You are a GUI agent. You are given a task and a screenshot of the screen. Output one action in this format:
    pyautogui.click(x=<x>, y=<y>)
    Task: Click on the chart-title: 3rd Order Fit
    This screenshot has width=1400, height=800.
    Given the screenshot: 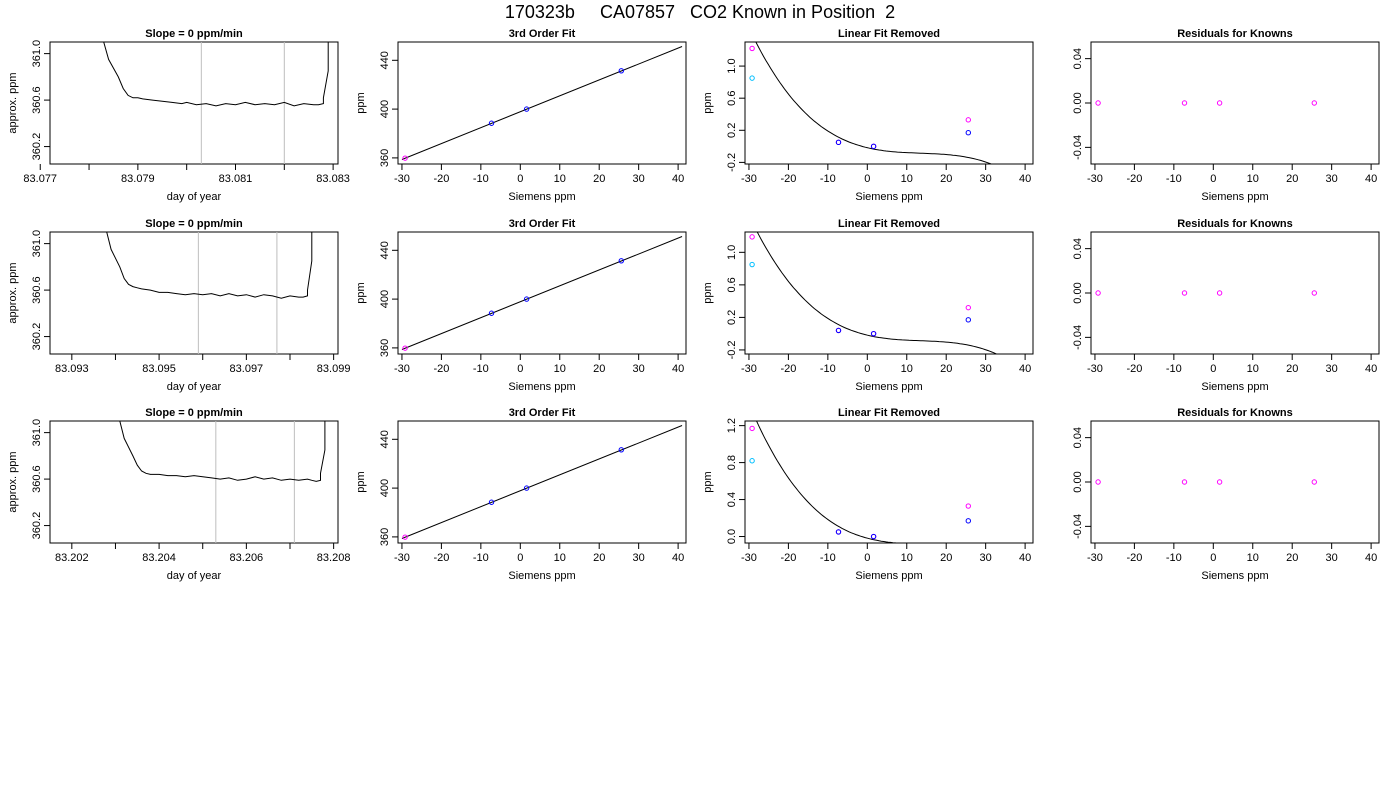 What is the action you would take?
    pyautogui.click(x=542, y=34)
    